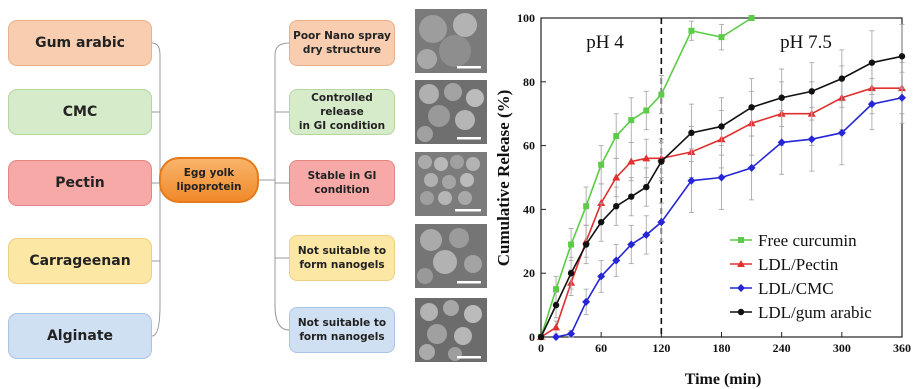  I want to click on y-tick-label: 40, so click(529, 209).